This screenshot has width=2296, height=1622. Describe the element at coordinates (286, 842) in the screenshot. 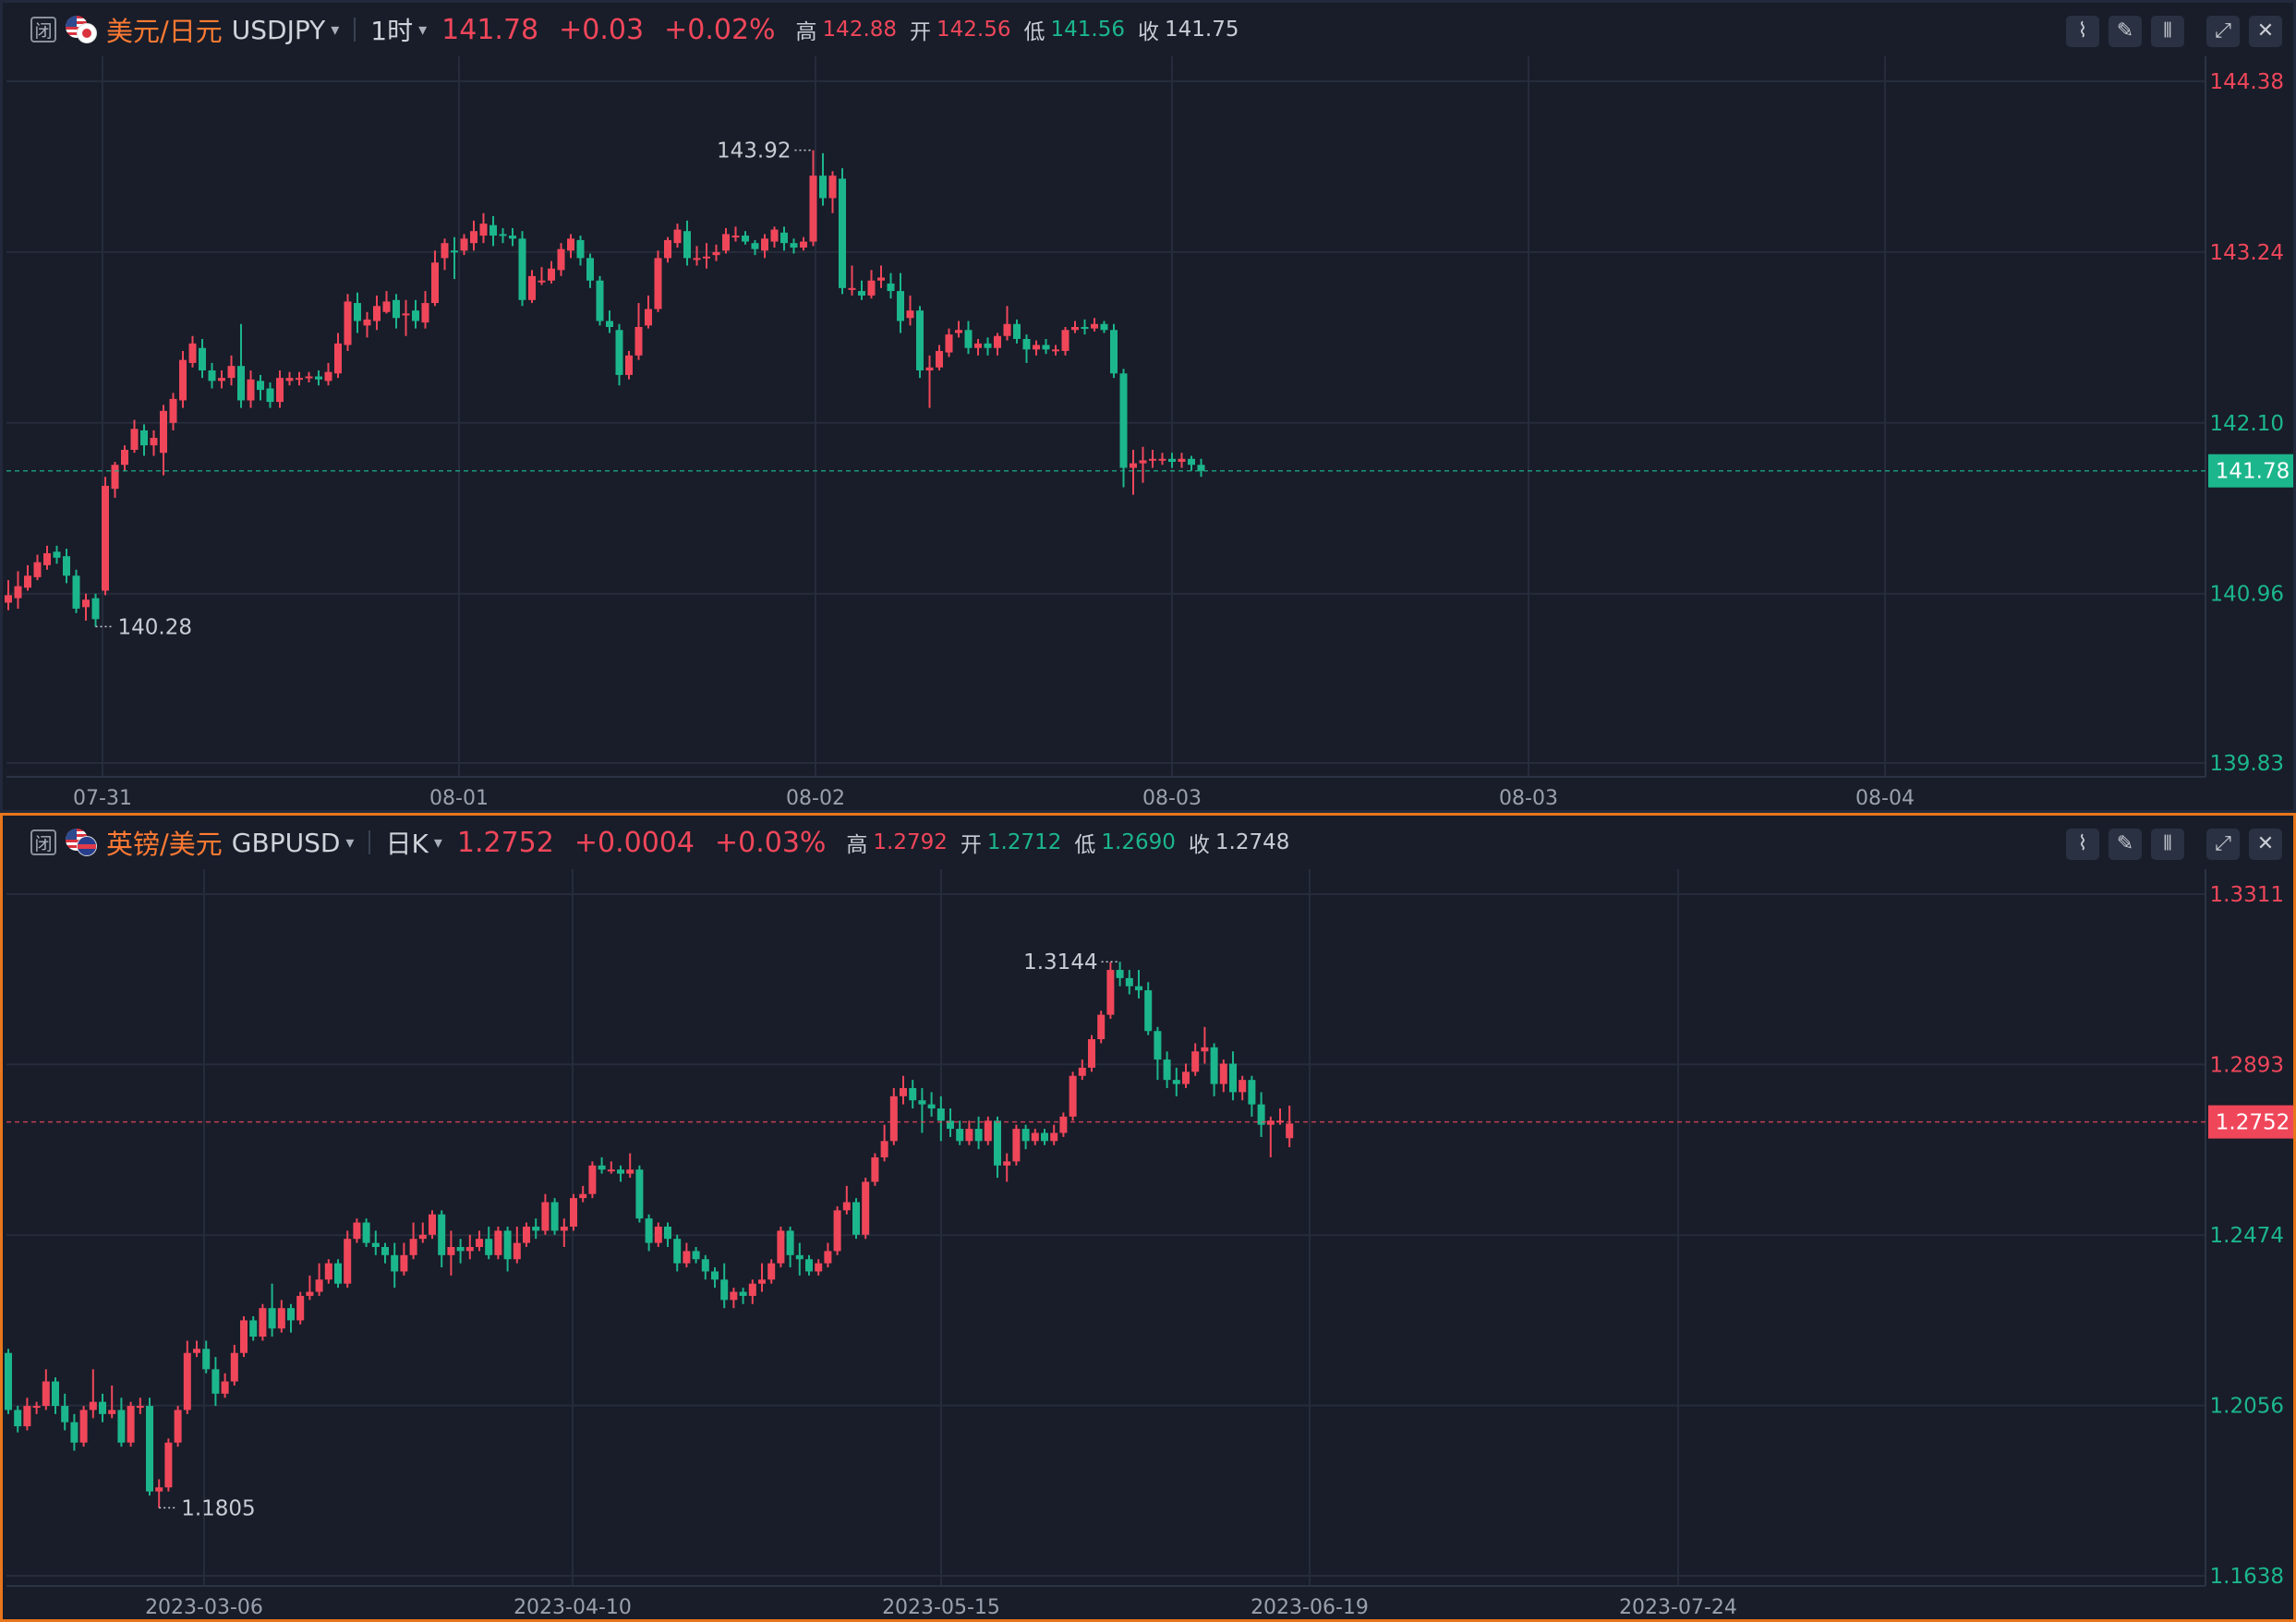

I see `symbol-code: GBPUSD` at that location.